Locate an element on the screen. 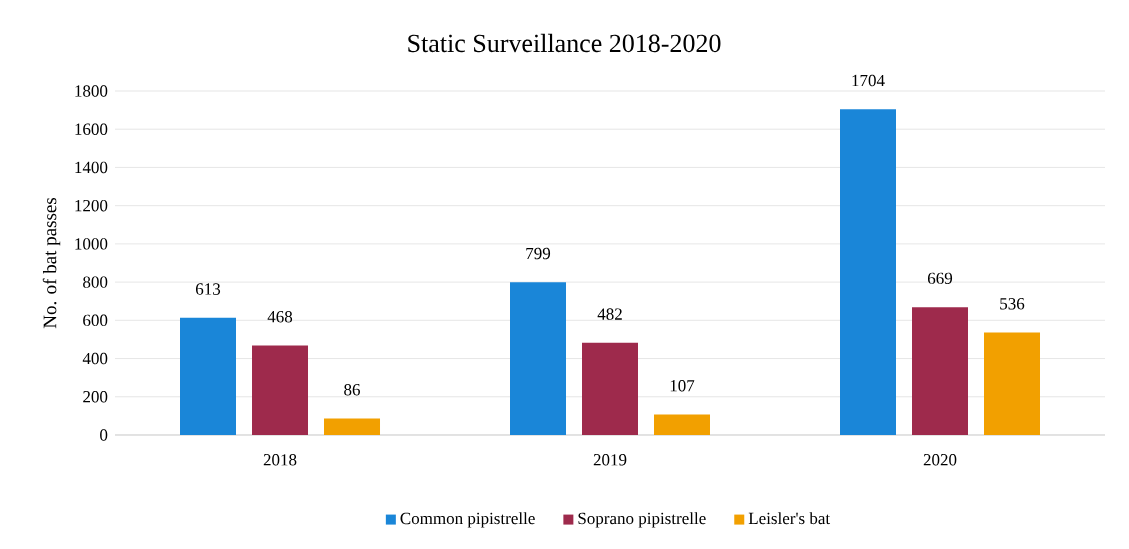  x-tick-label: 2020 is located at coordinates (940, 460).